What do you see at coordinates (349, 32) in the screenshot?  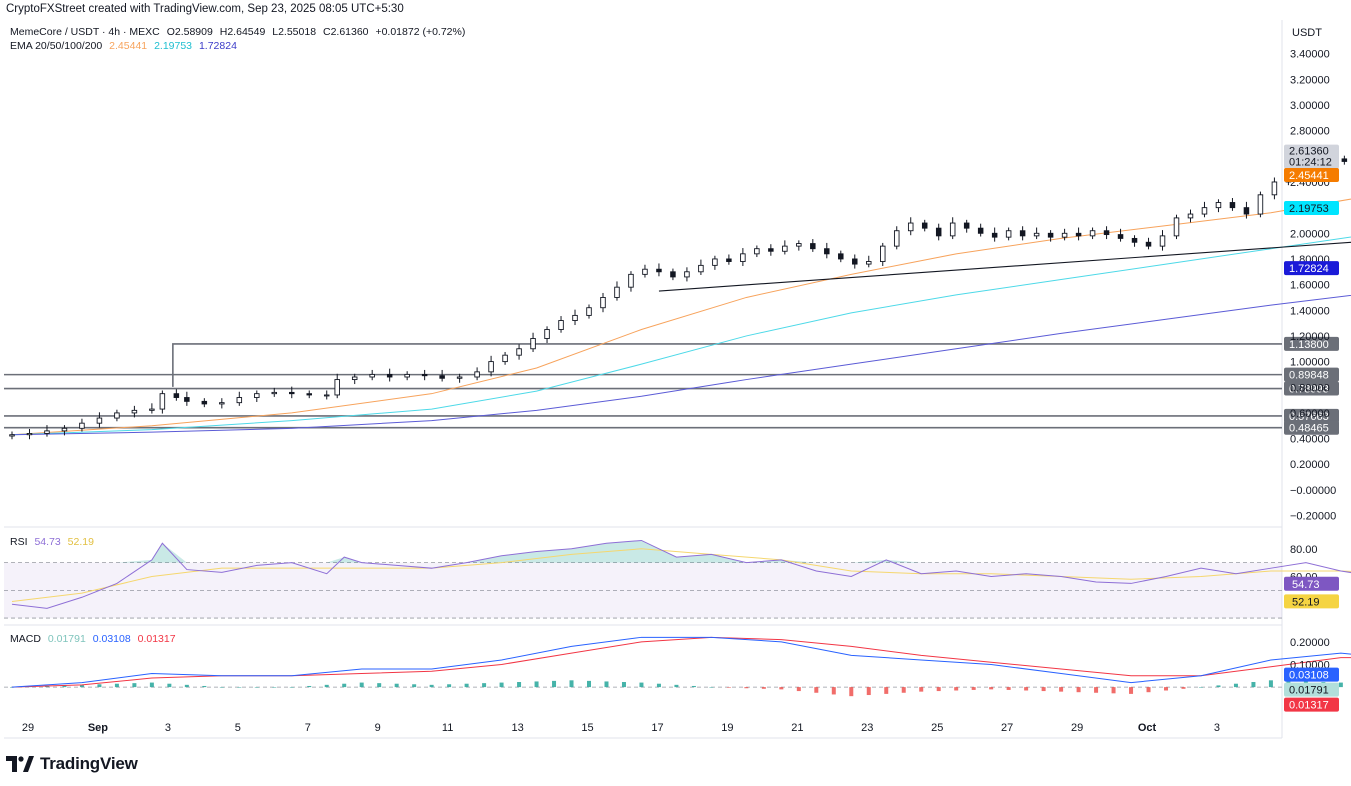 I see `ohlc-close-value: 2.61360` at bounding box center [349, 32].